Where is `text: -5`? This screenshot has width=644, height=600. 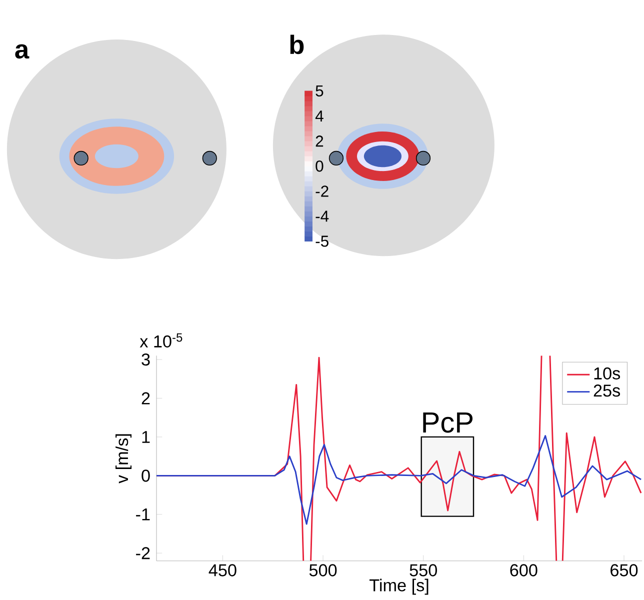
text: -5 is located at coordinates (322, 241).